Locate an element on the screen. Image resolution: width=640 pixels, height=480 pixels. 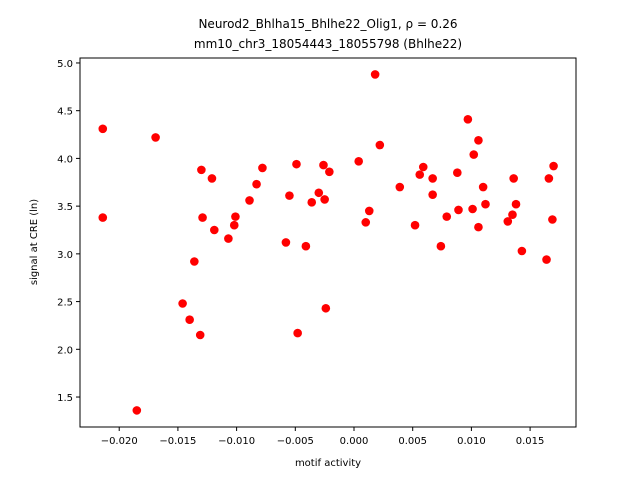
chart-subtitle: mm10_chr3_18054443_18055798 (Bhlhe22) is located at coordinates (328, 44).